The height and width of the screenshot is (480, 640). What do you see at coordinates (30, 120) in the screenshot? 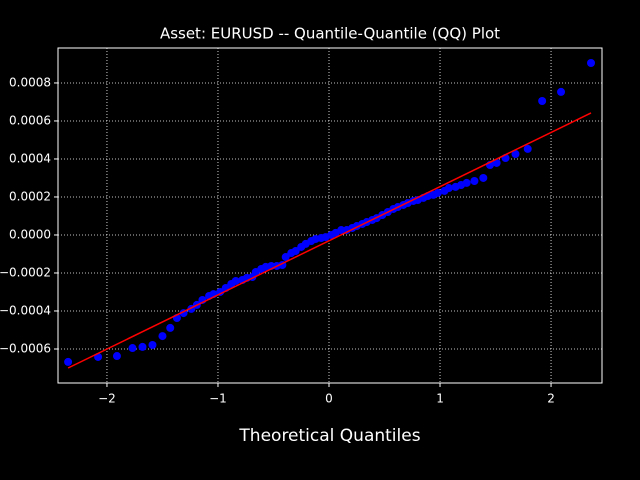
I see `y-tick-label: 0.0006` at bounding box center [30, 120].